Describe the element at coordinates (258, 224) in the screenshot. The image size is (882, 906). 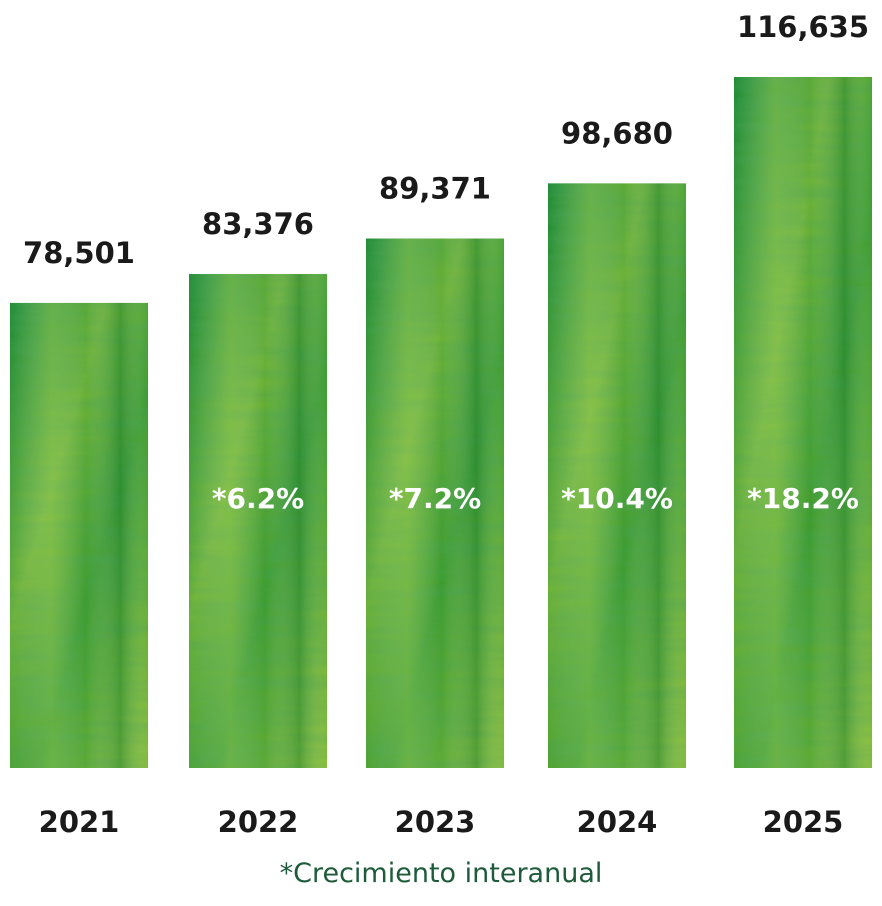
I see `value-label: 83,376` at that location.